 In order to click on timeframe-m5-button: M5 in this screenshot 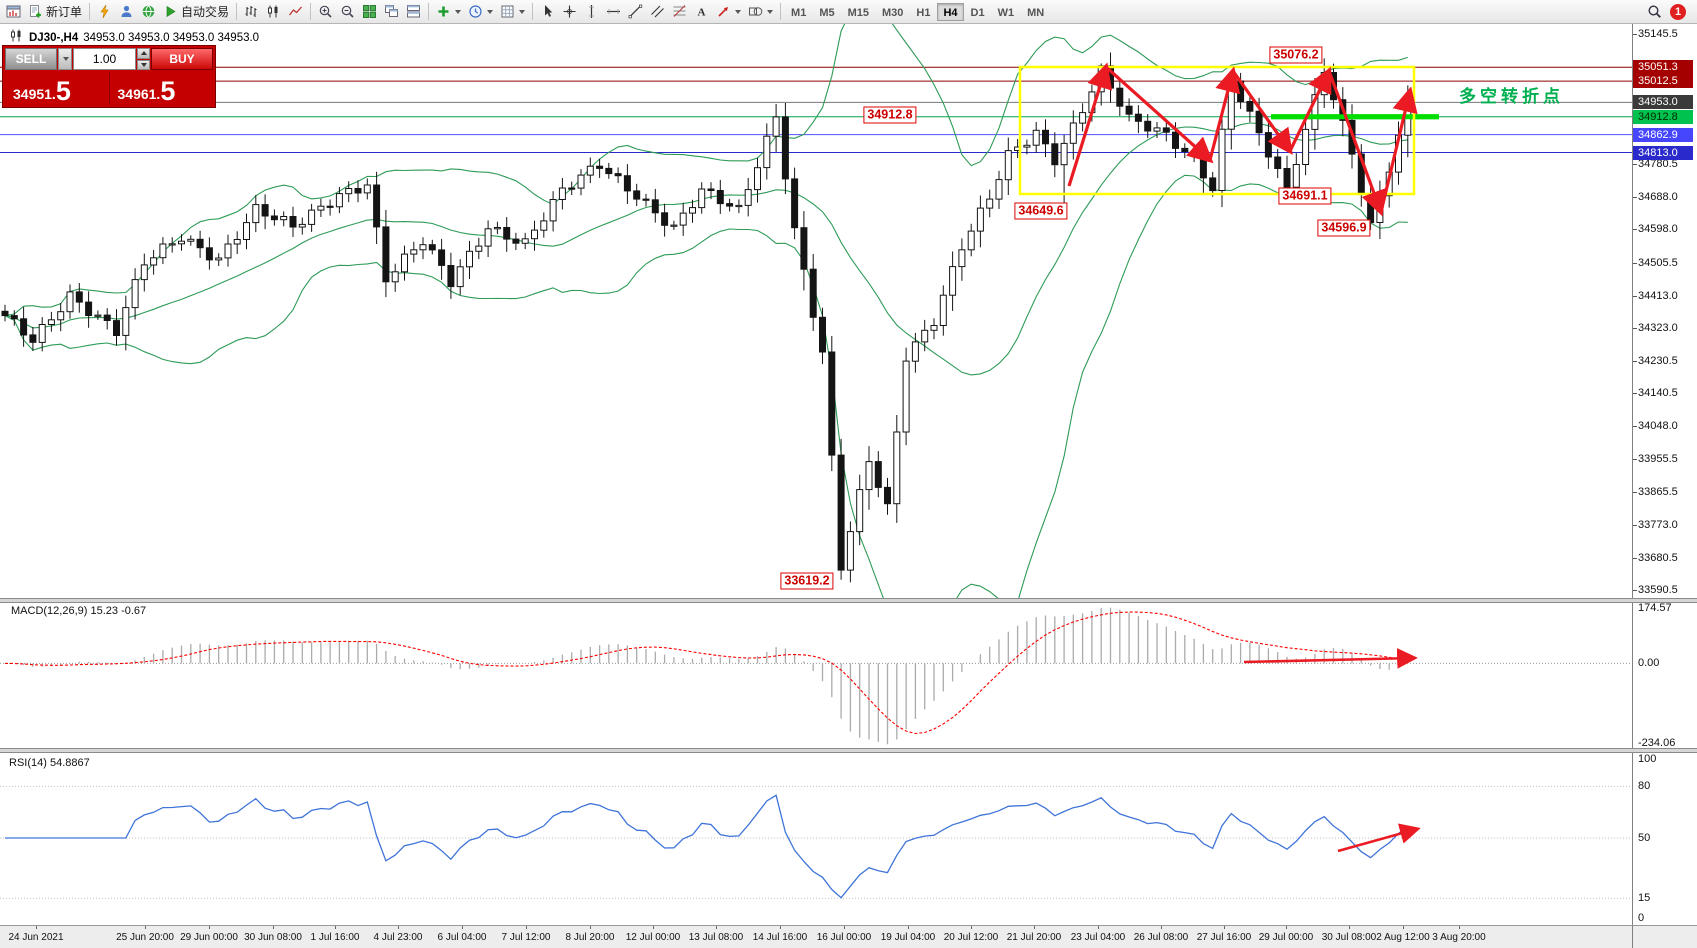, I will do `click(826, 12)`.